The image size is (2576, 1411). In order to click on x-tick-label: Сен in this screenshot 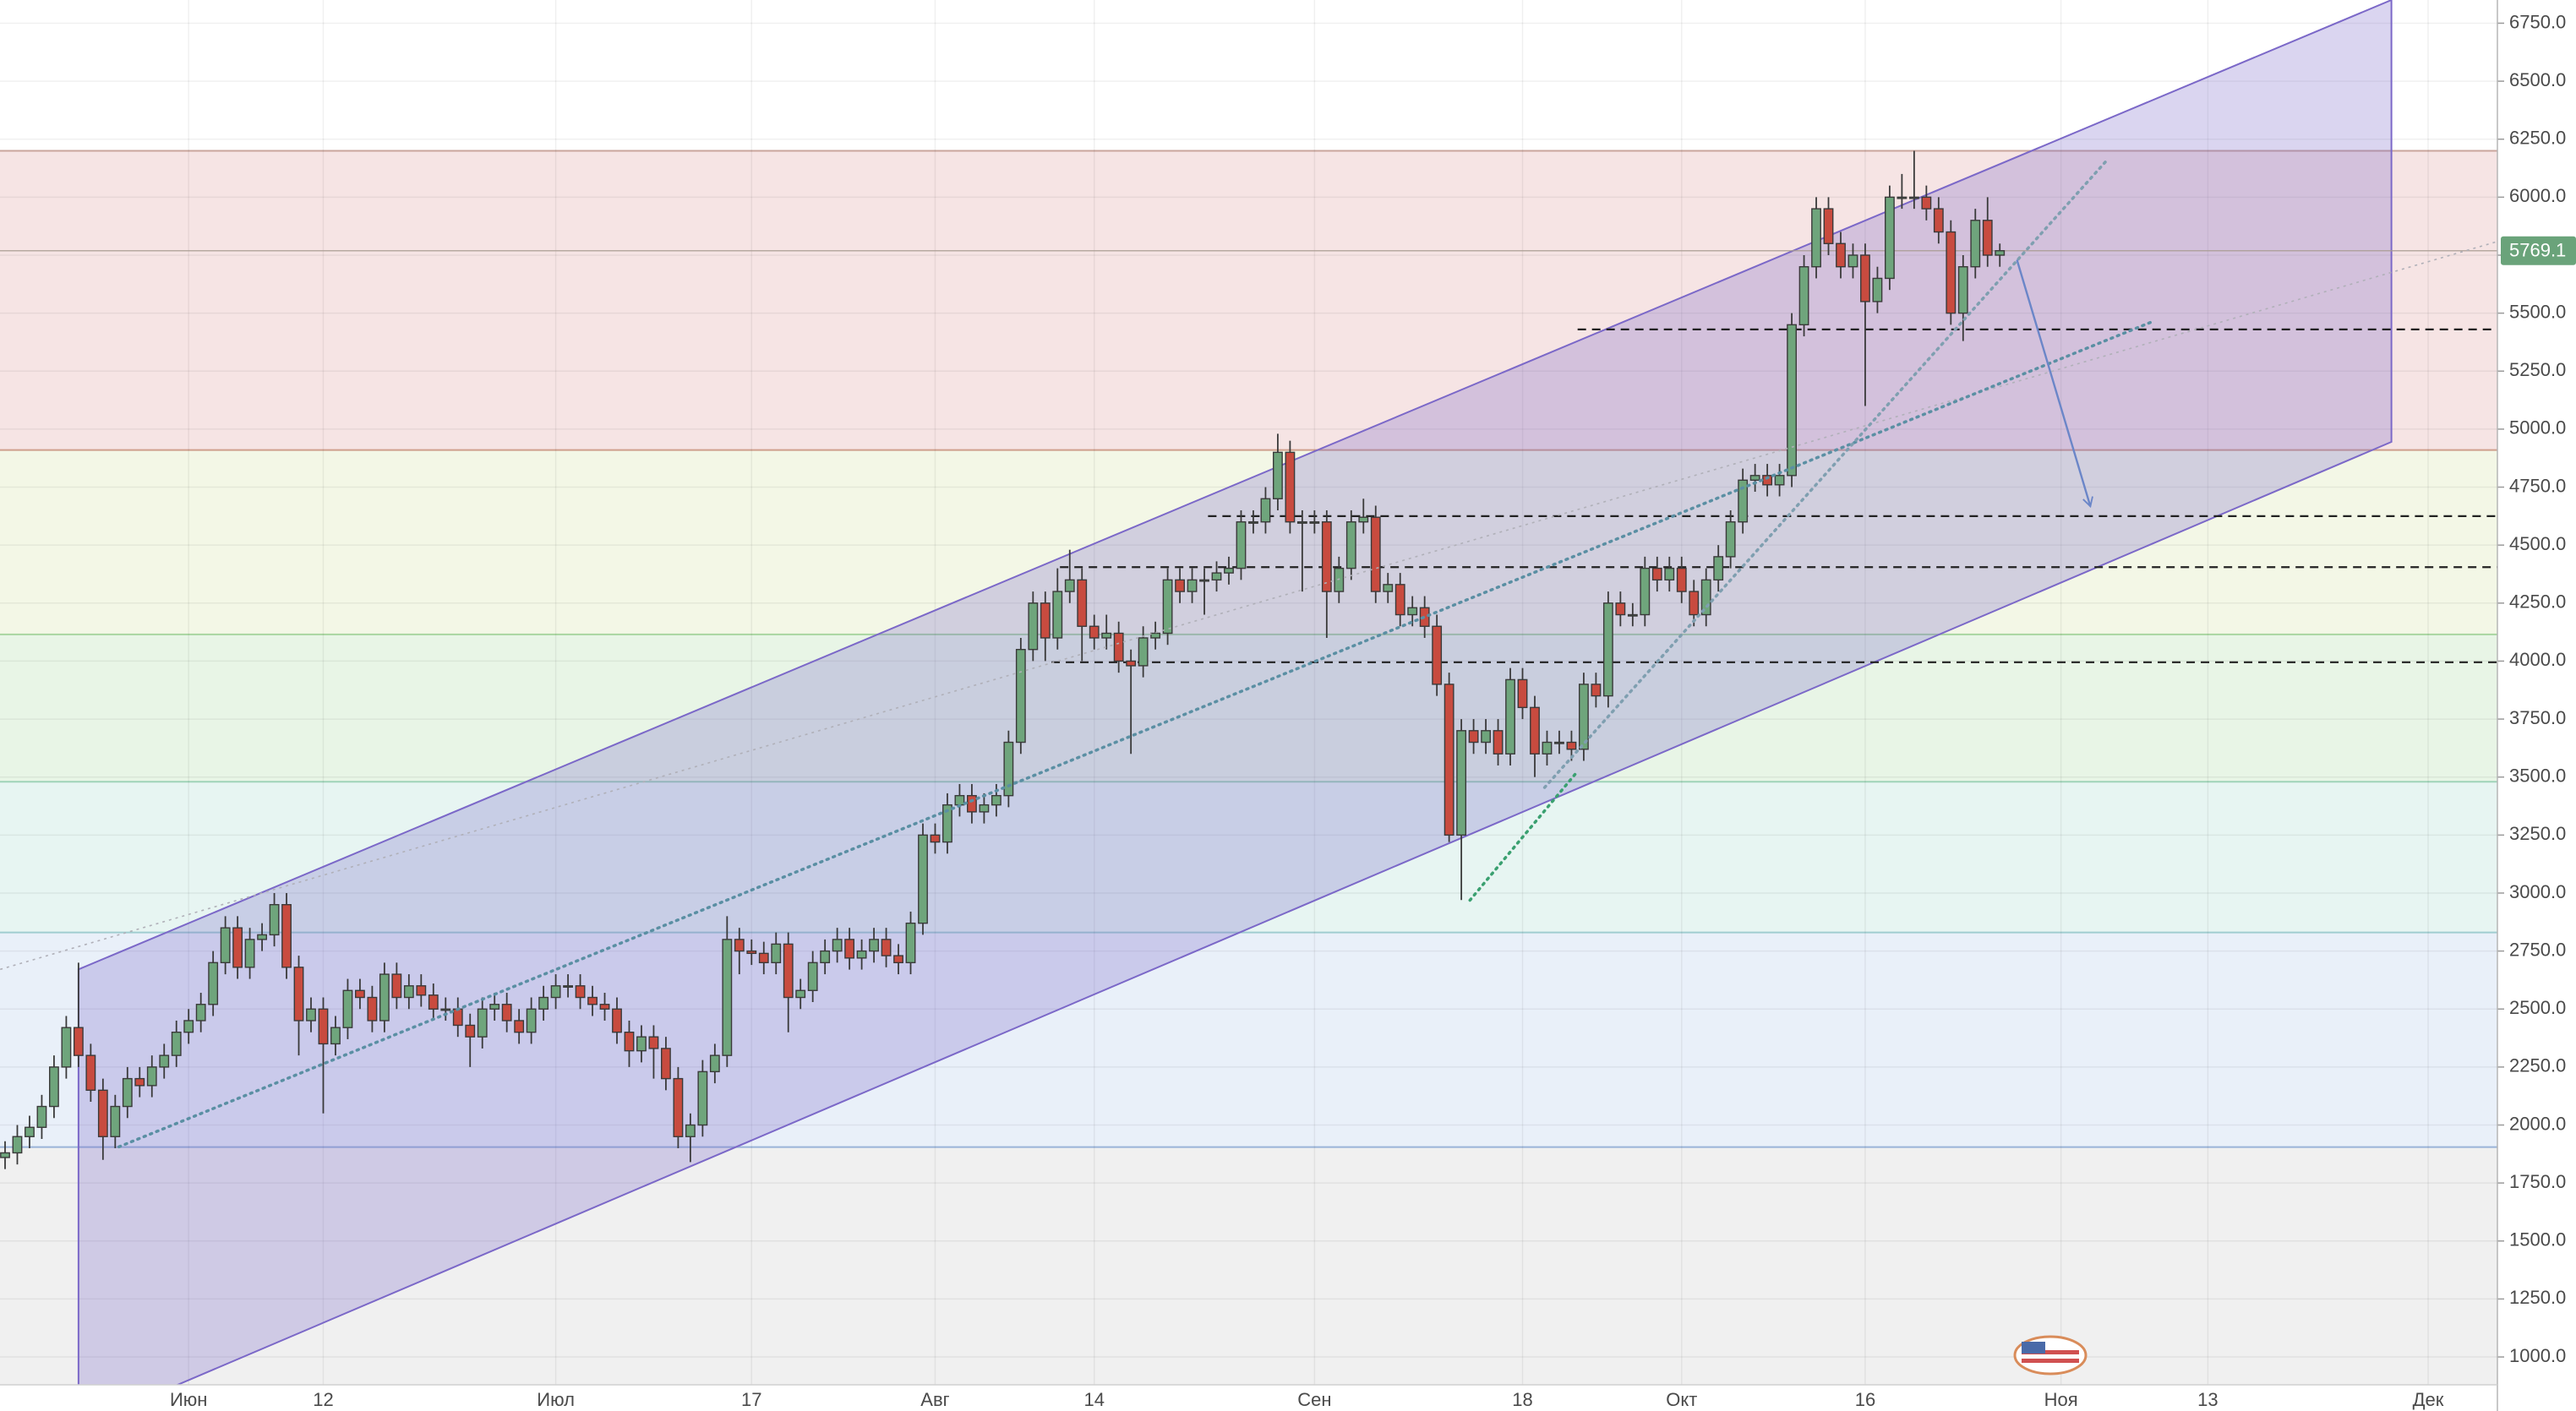, I will do `click(1314, 1399)`.